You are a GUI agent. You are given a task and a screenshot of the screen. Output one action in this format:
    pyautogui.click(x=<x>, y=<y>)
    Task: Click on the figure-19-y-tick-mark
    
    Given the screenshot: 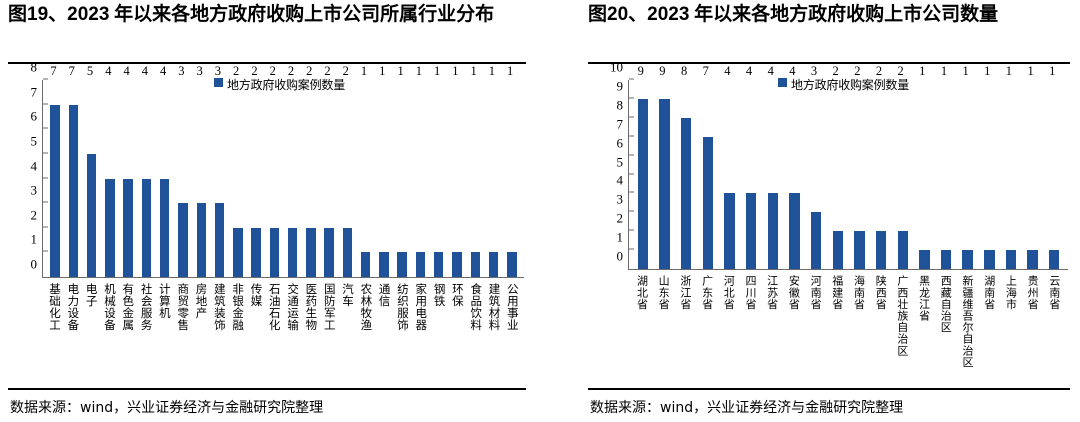 What is the action you would take?
    pyautogui.click(x=45, y=104)
    